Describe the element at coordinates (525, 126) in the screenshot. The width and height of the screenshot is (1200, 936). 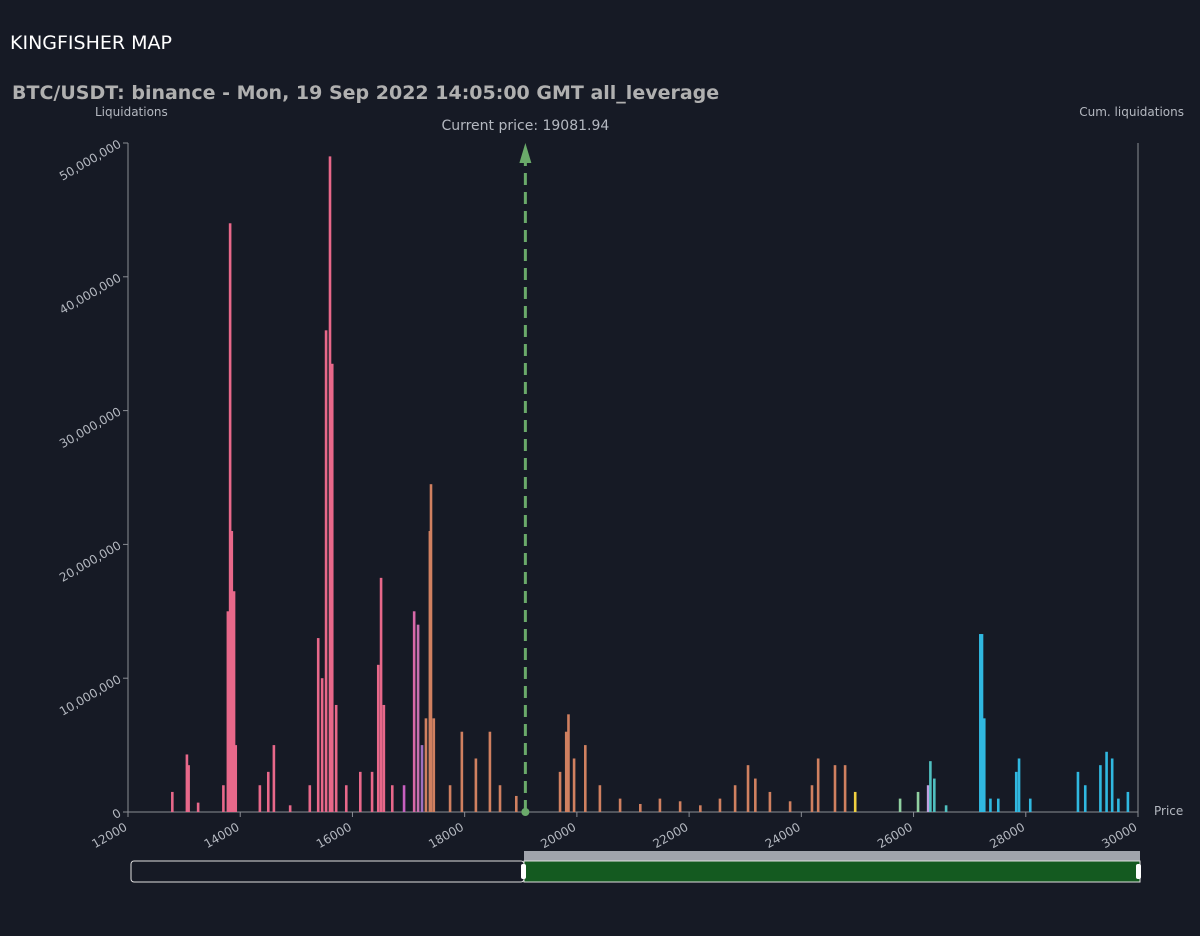
I see `current-price-label: Current price: 19081.94` at that location.